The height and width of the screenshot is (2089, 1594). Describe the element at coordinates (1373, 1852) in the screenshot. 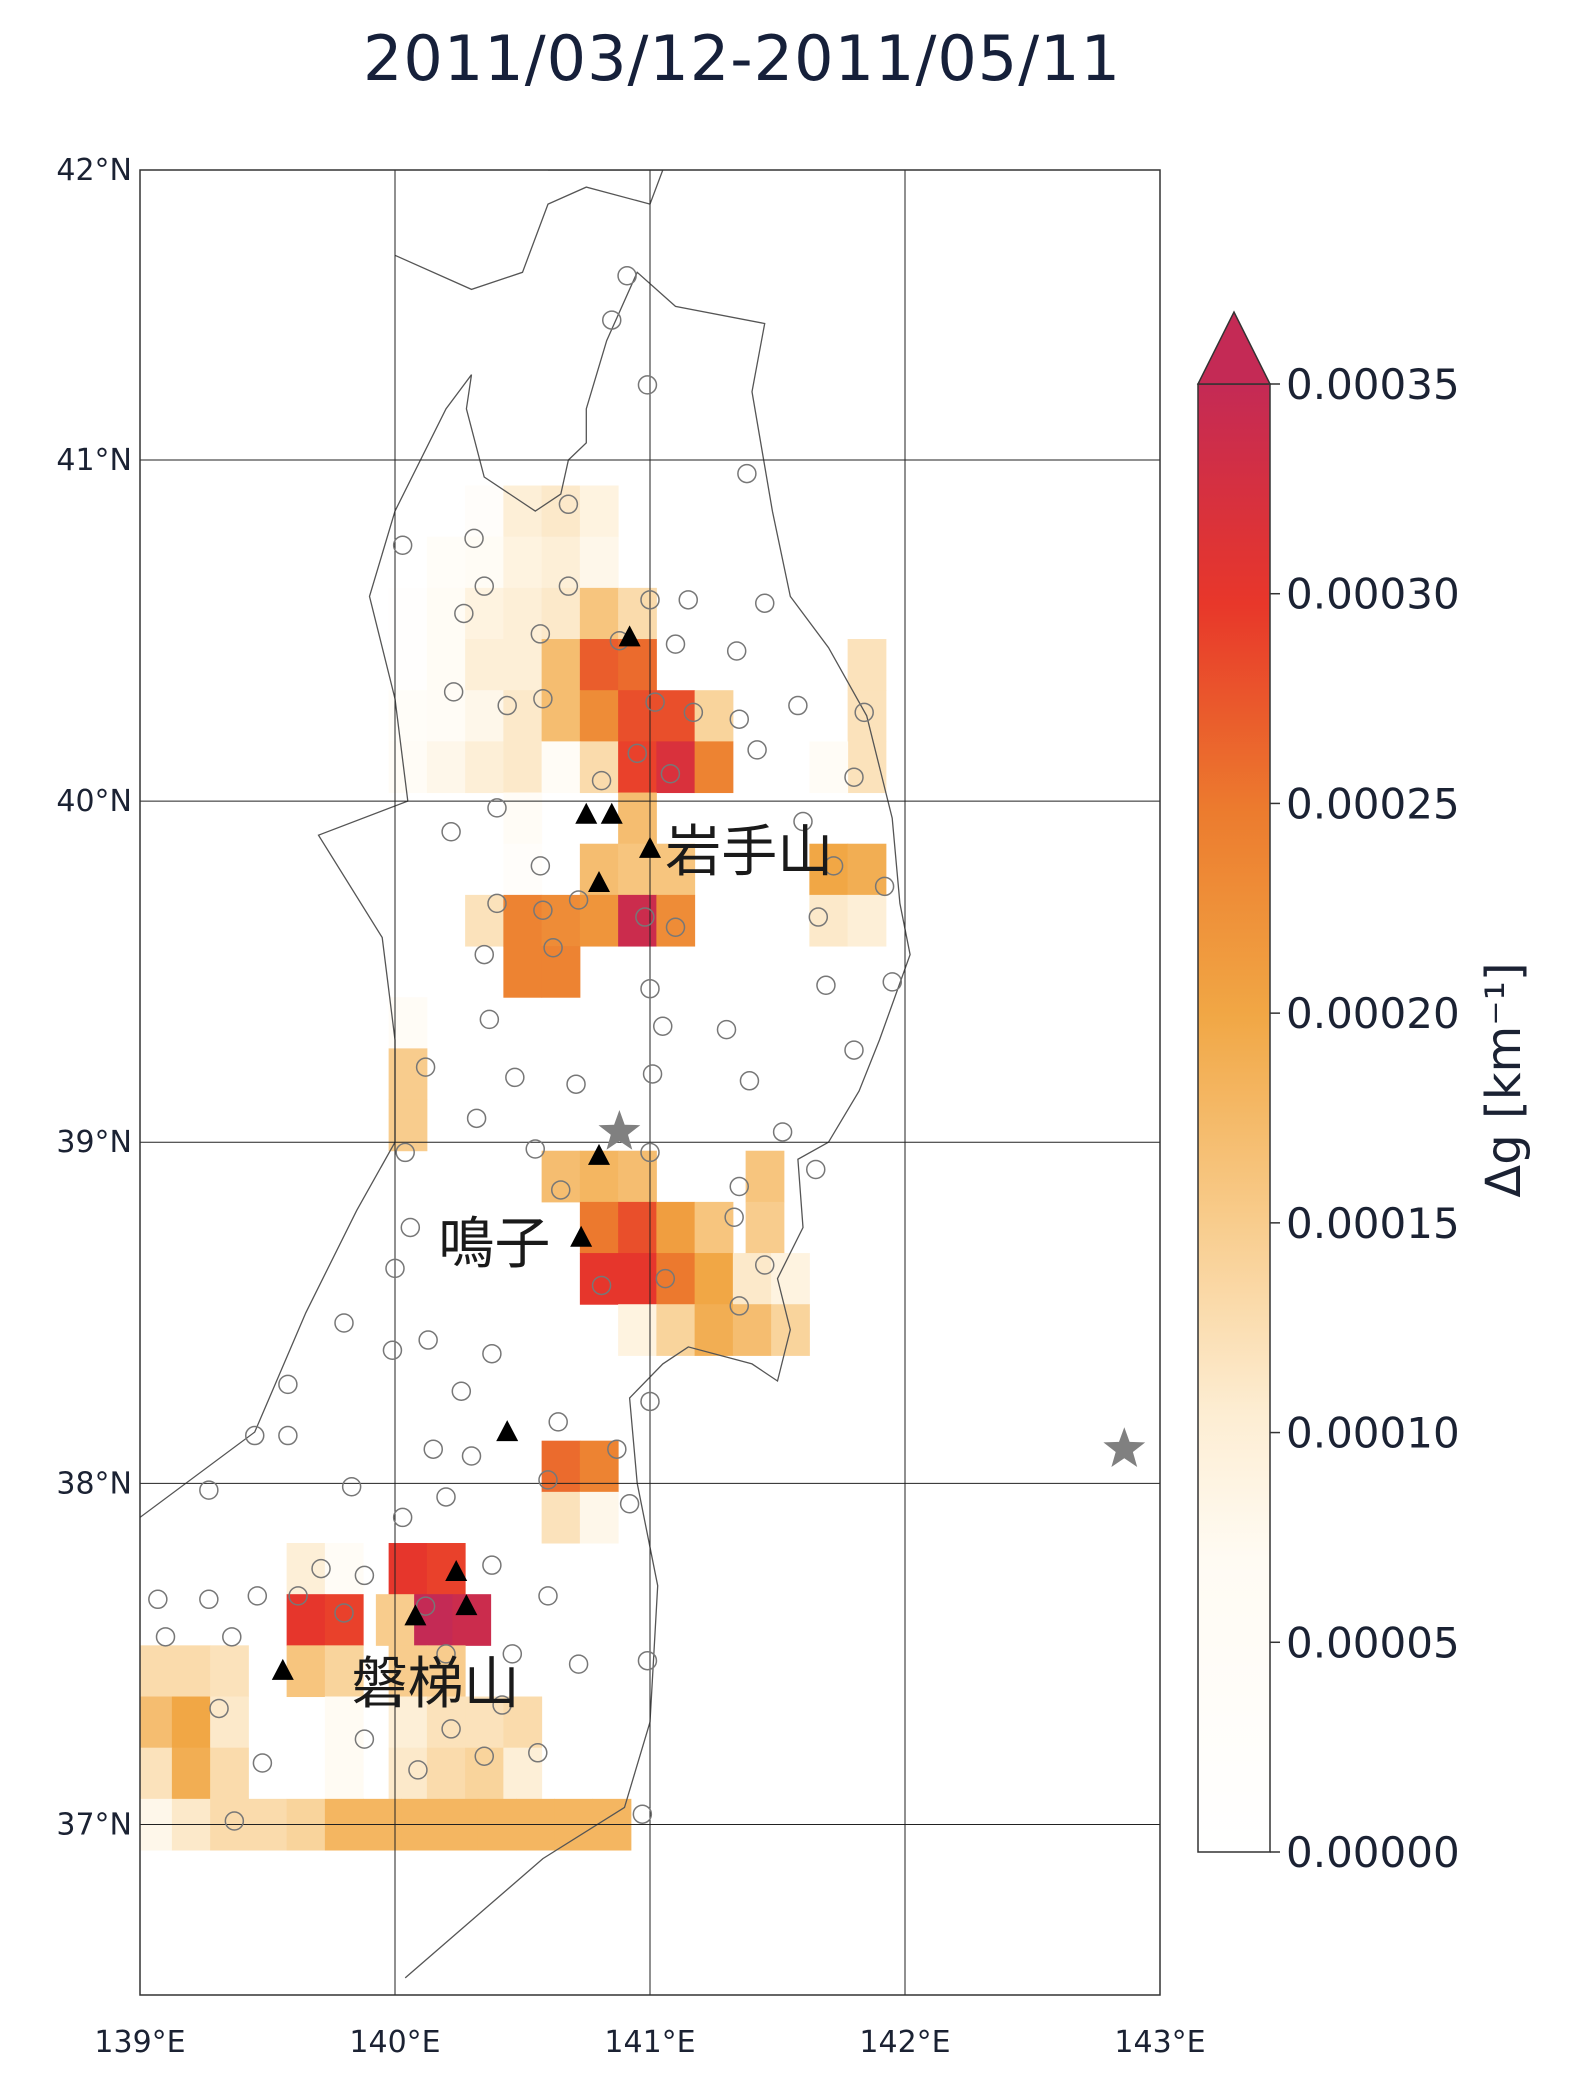

I see `colorbar-tick-label: 0.00000` at that location.